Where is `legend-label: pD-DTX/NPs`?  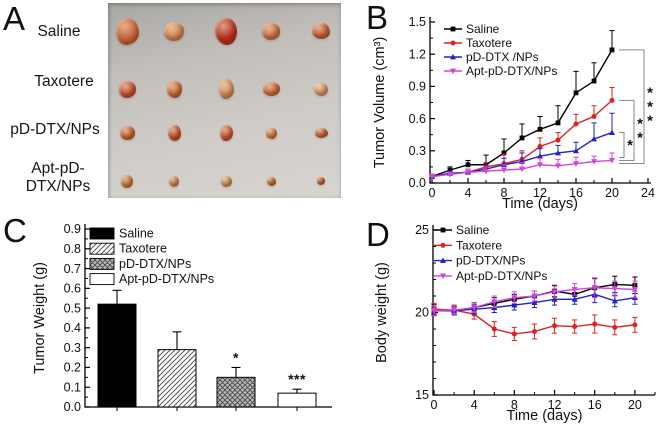 legend-label: pD-DTX/NPs is located at coordinates (155, 264).